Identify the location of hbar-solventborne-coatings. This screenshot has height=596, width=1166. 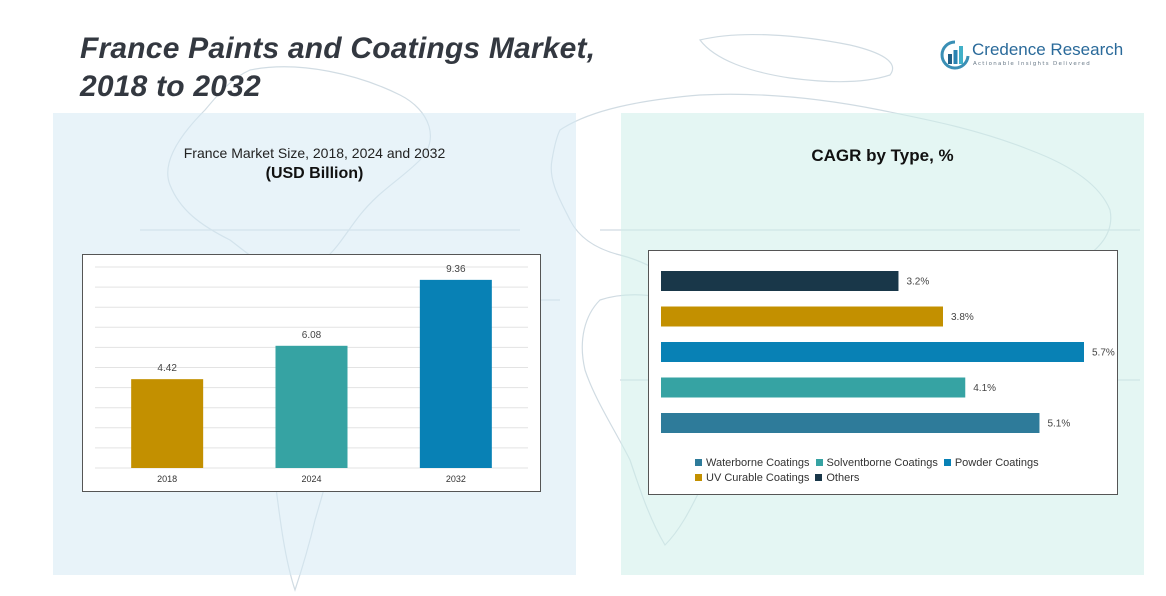
(813, 387).